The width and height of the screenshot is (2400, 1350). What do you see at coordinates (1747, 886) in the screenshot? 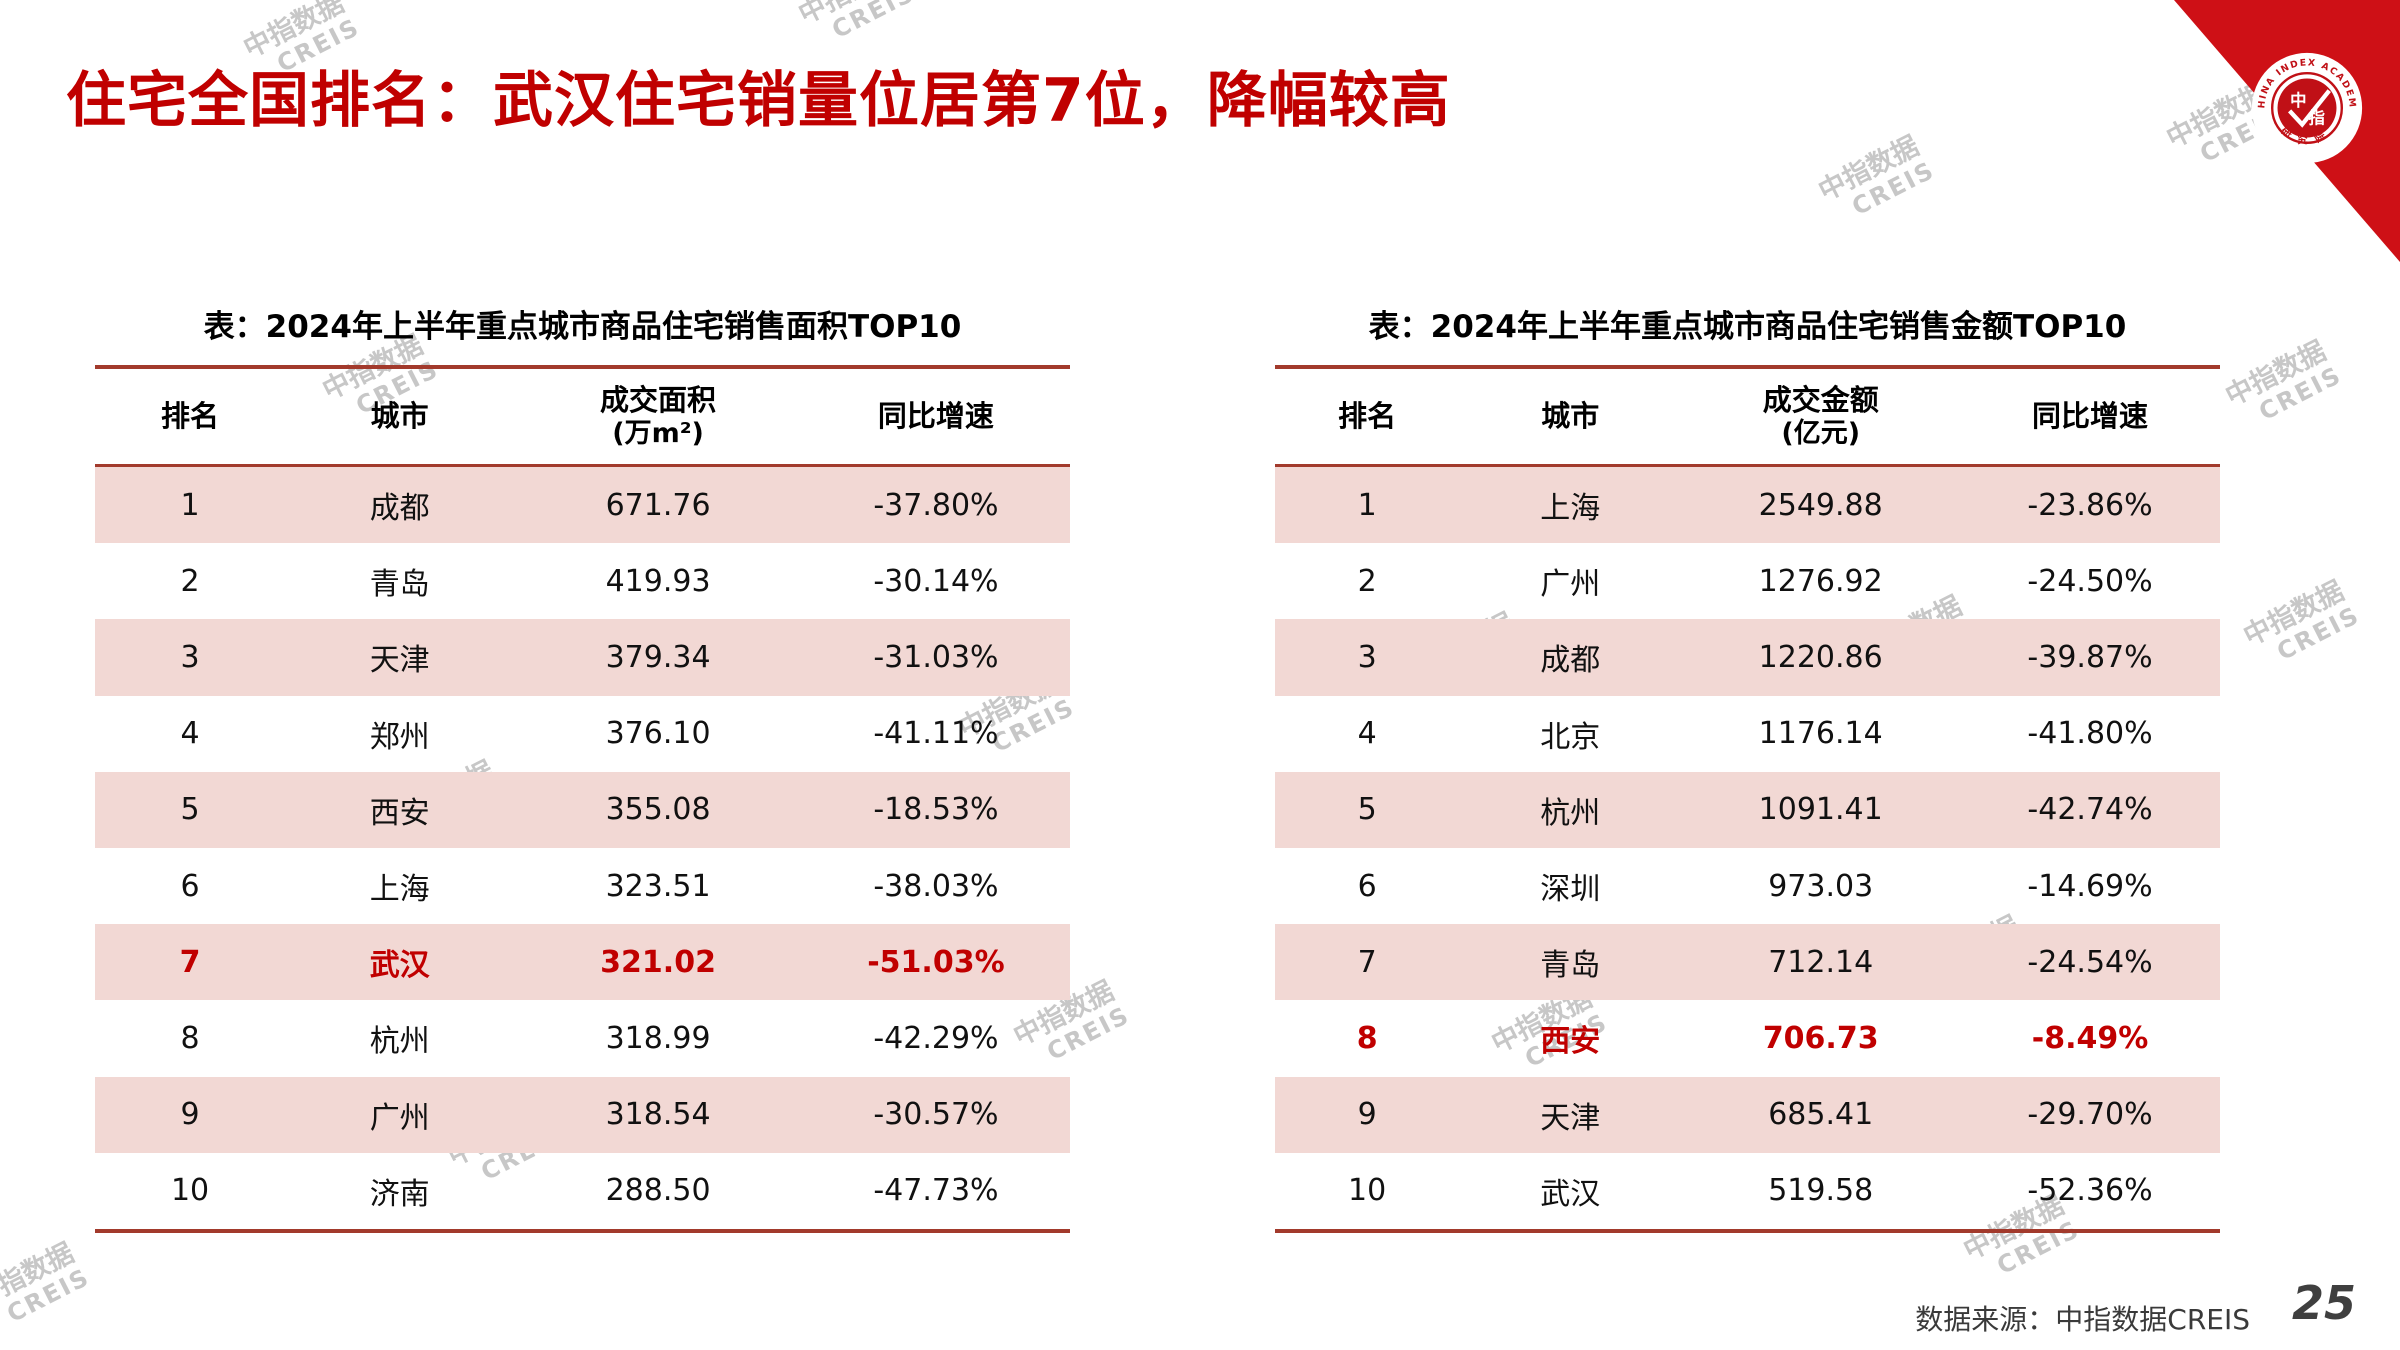
I see `table-row: 6 深圳 973.03 -14.69%` at bounding box center [1747, 886].